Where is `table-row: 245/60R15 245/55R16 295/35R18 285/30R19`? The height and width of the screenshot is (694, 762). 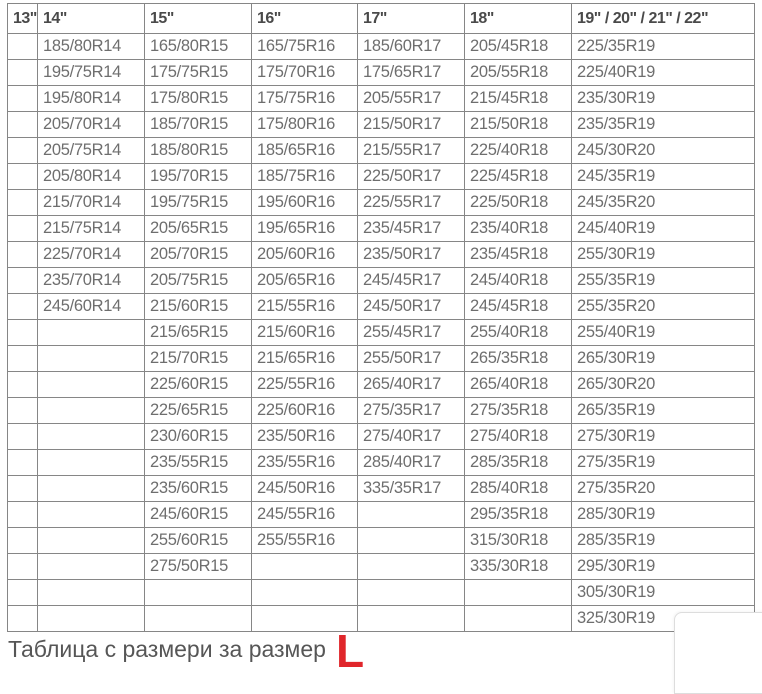 table-row: 245/60R15 245/55R16 295/35R18 285/30R19 is located at coordinates (381, 514).